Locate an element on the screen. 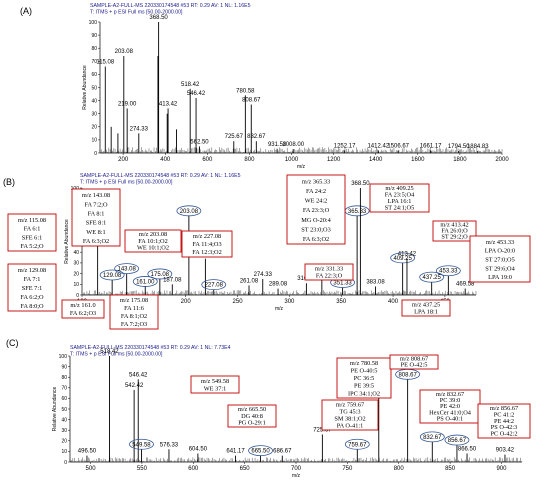 The height and width of the screenshot is (499, 550). x-tick-label: 1600 is located at coordinates (418, 160).